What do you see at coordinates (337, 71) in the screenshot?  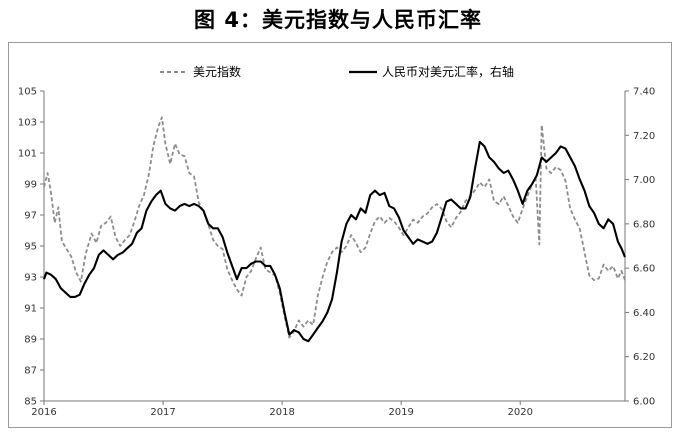 I see `legend: 美元指数 人民币对美元汇率，右轴` at bounding box center [337, 71].